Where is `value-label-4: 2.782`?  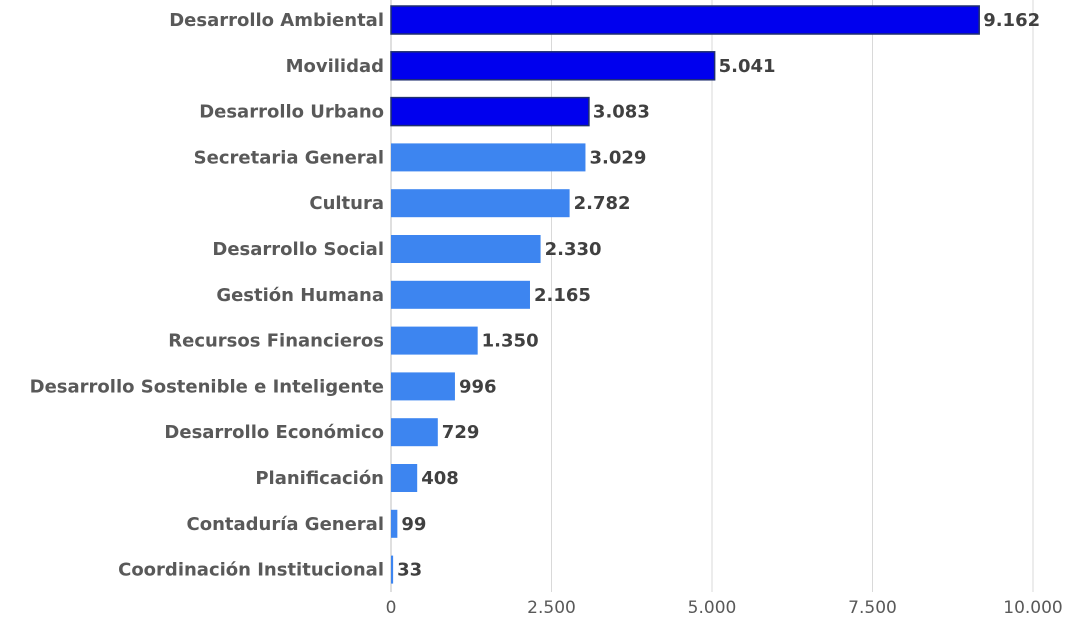 value-label-4: 2.782 is located at coordinates (602, 203).